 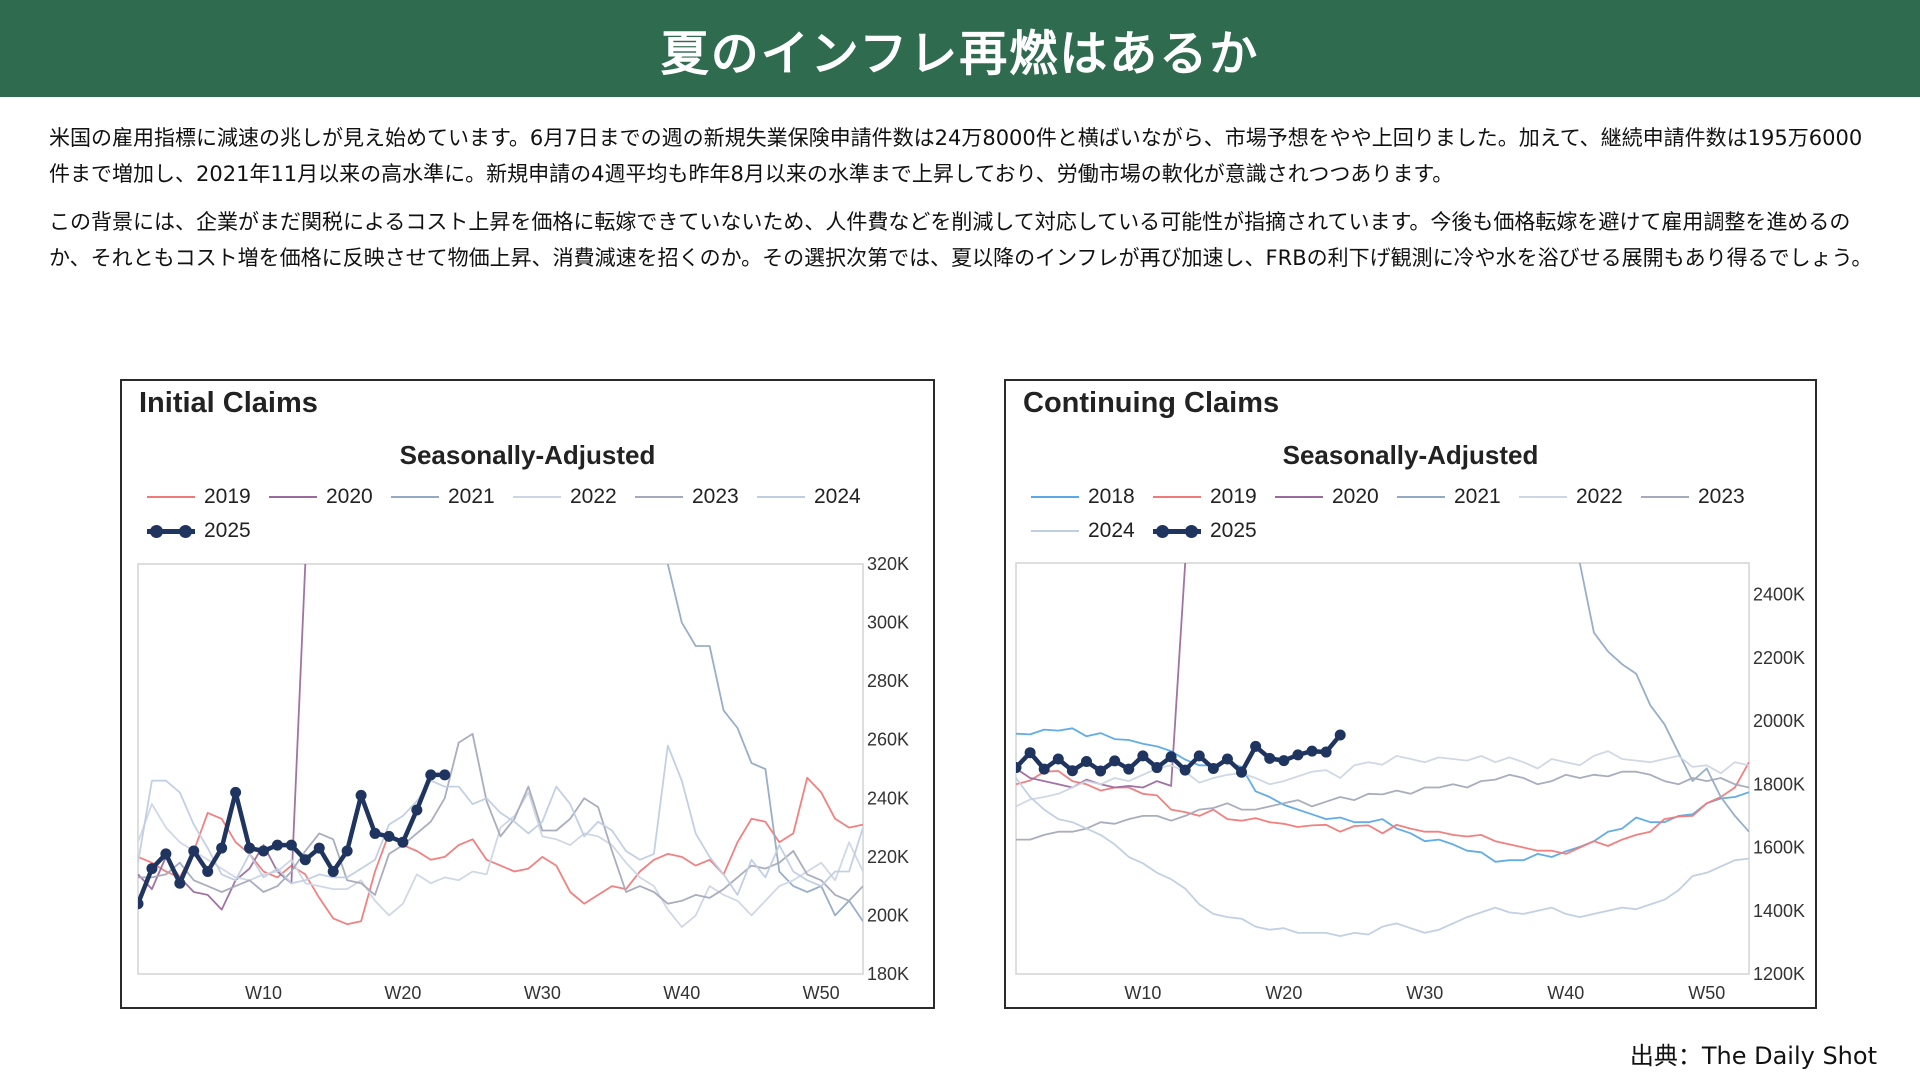 What do you see at coordinates (1779, 658) in the screenshot?
I see `y-tick-label: 2200K` at bounding box center [1779, 658].